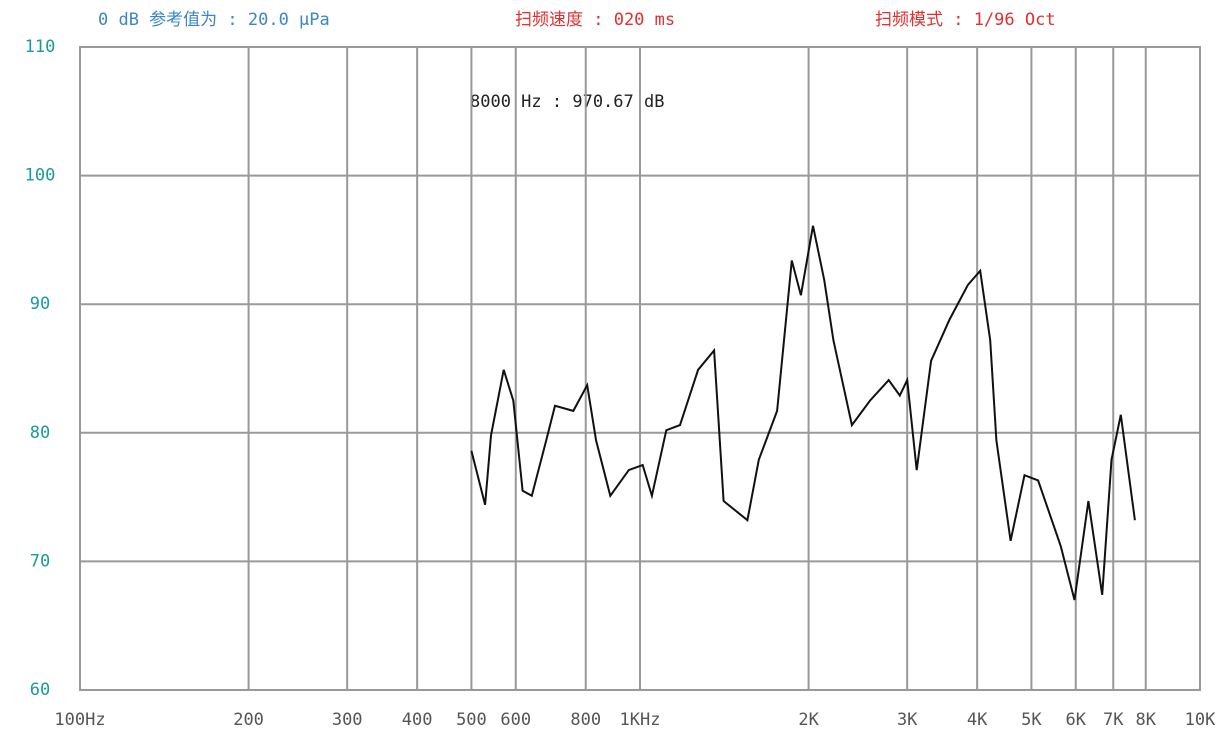 The image size is (1229, 742). What do you see at coordinates (40, 561) in the screenshot?
I see `y-tick-label: 70` at bounding box center [40, 561].